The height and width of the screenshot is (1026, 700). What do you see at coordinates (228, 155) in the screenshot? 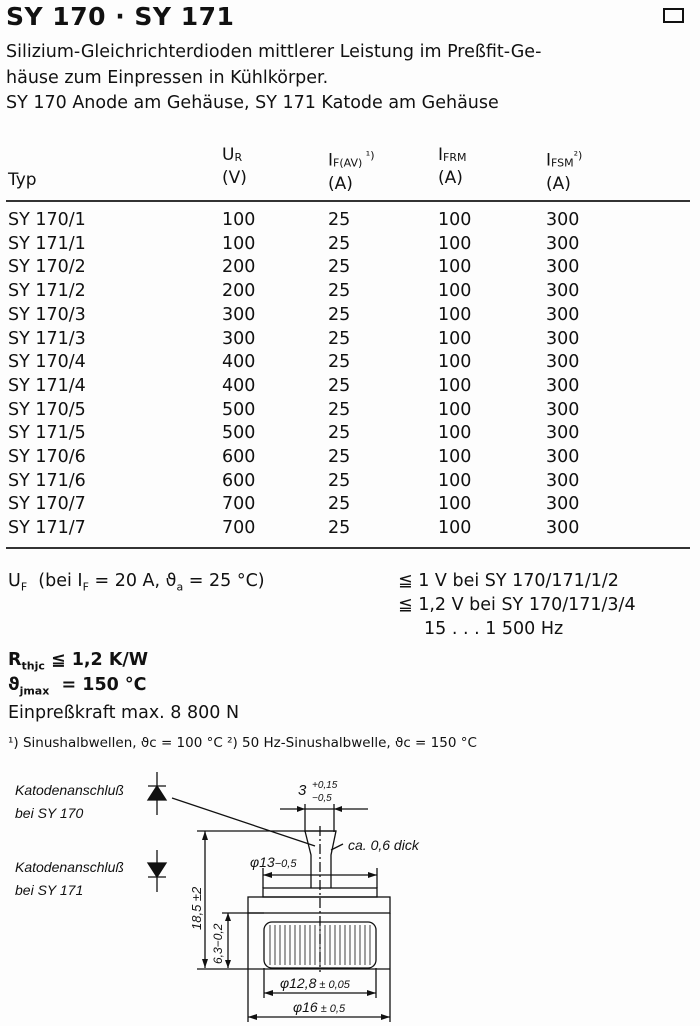
I see `header-label: U` at bounding box center [228, 155].